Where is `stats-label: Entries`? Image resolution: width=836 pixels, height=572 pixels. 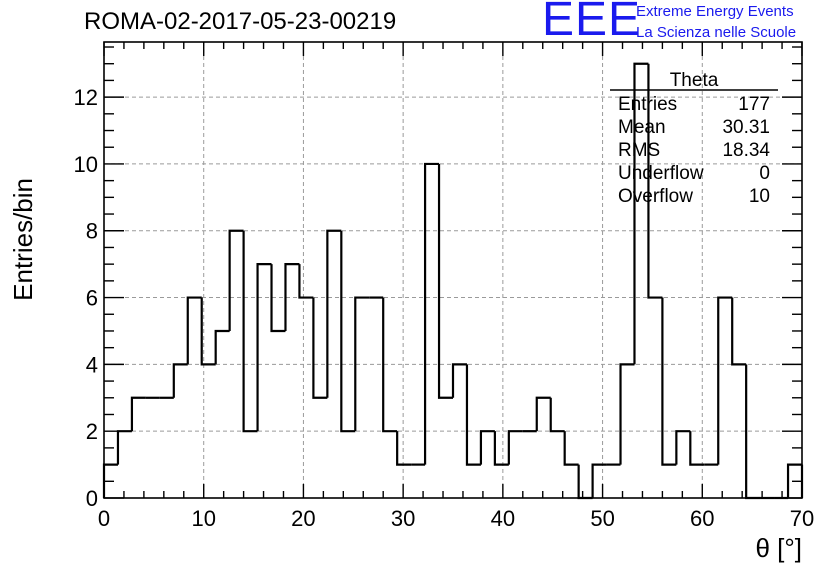 stats-label: Entries is located at coordinates (647, 104).